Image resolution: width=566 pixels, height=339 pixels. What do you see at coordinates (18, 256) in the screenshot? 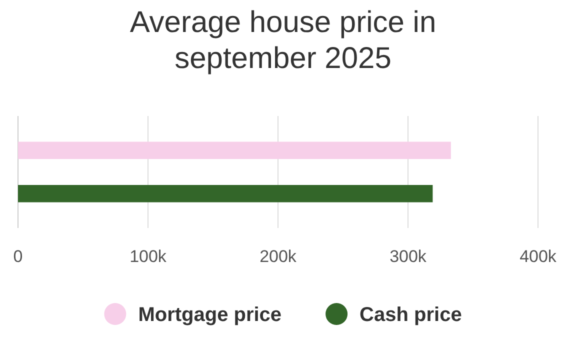
I see `x-tick-label: 0` at bounding box center [18, 256].